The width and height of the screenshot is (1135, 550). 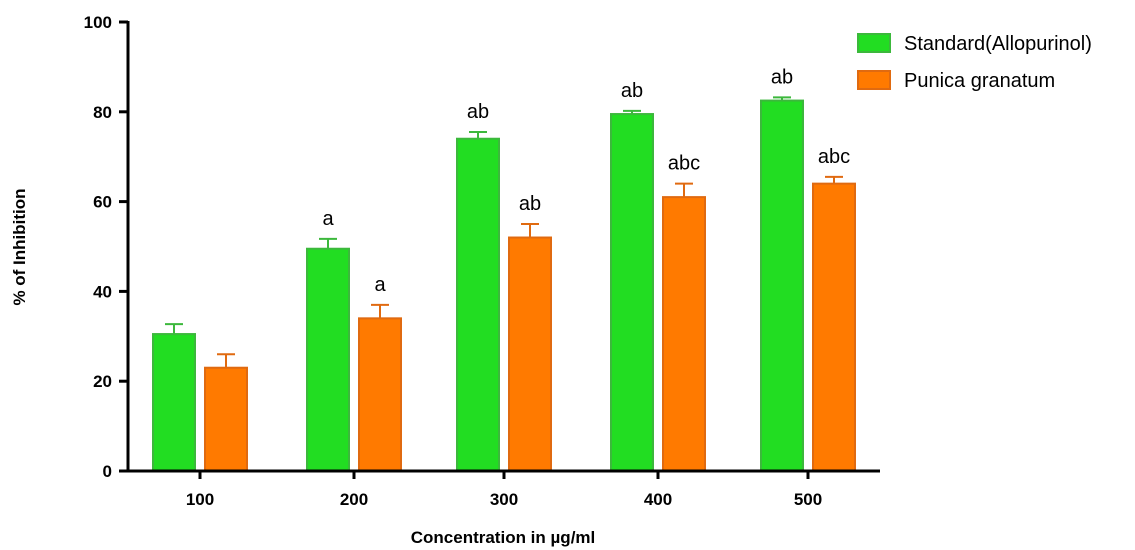 I want to click on legend-label: Standard(Allopurinol), so click(x=998, y=44).